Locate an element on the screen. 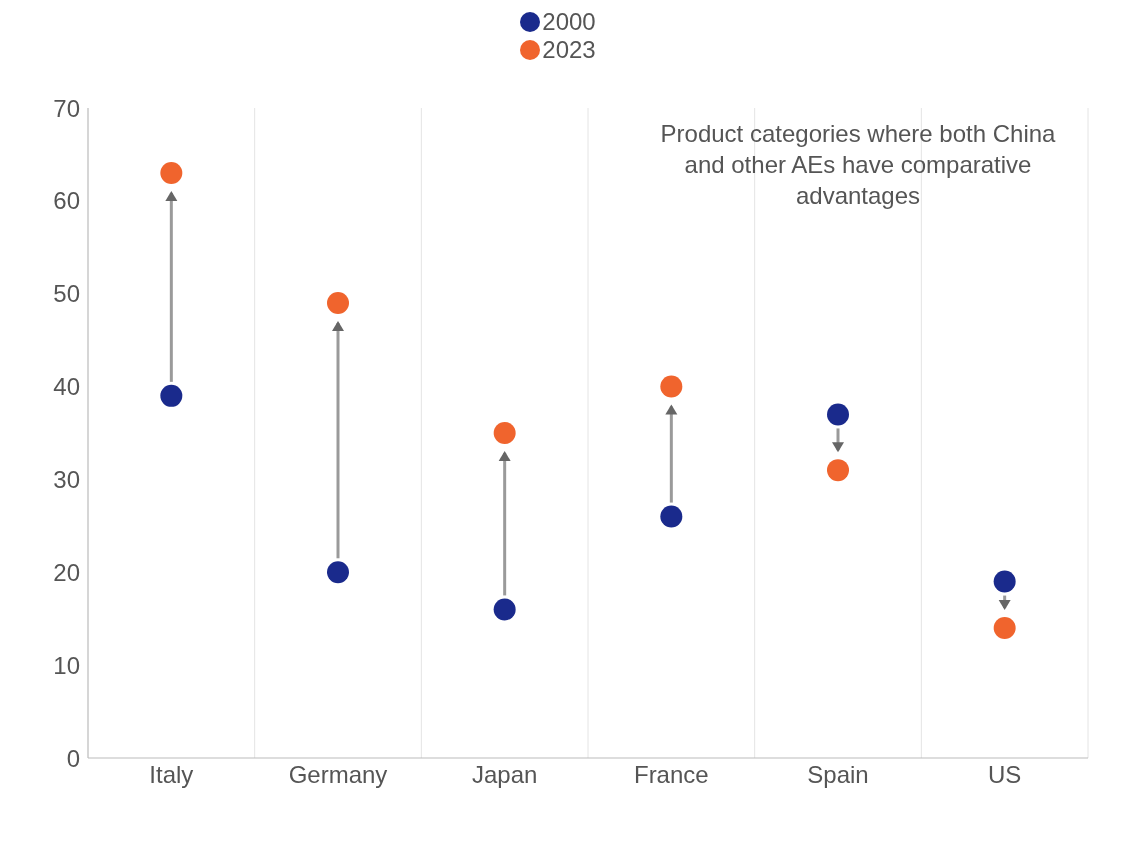 Image resolution: width=1122 pixels, height=847 pixels. y-tick-label: 10 is located at coordinates (66, 665).